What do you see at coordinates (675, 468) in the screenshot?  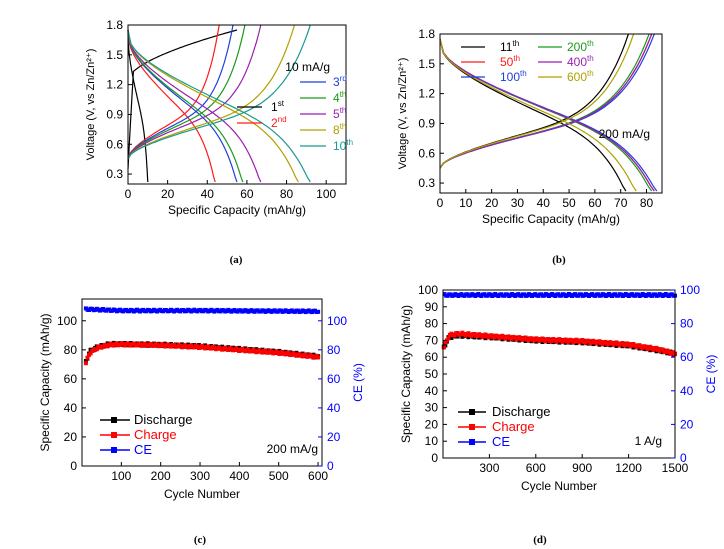 I see `x-tick-label: 1500` at bounding box center [675, 468].